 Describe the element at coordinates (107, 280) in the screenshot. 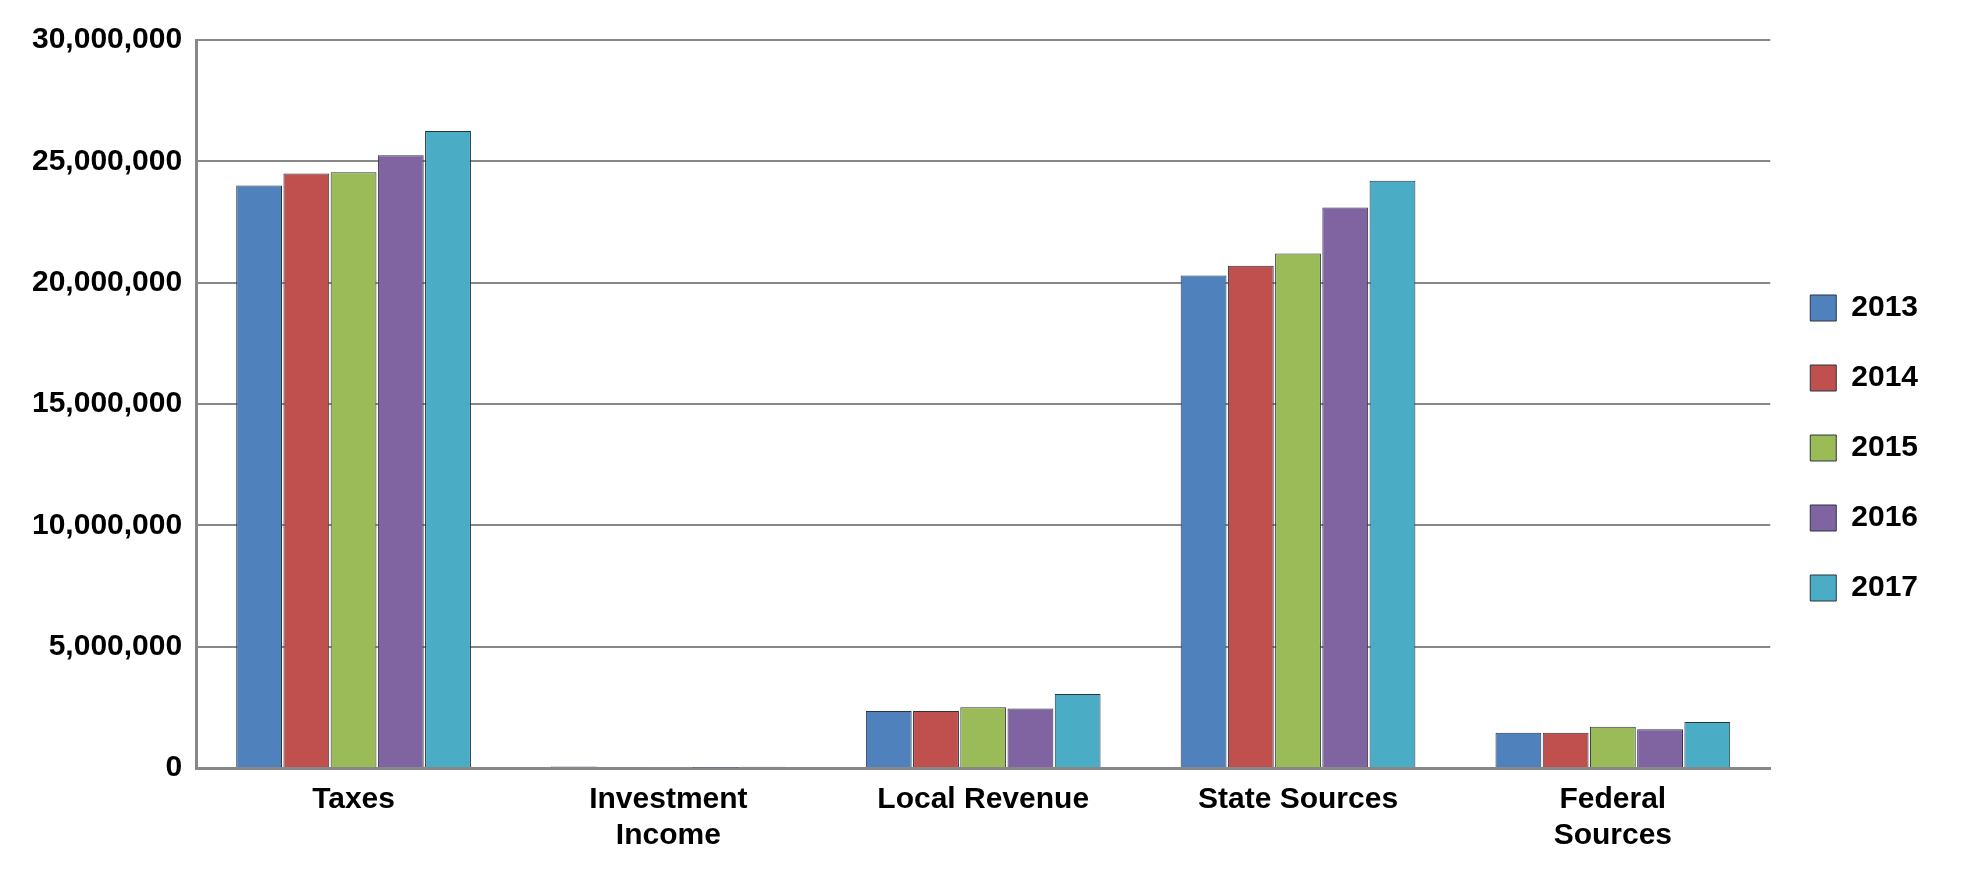

I see `y-tick-label: 20,000,000` at that location.